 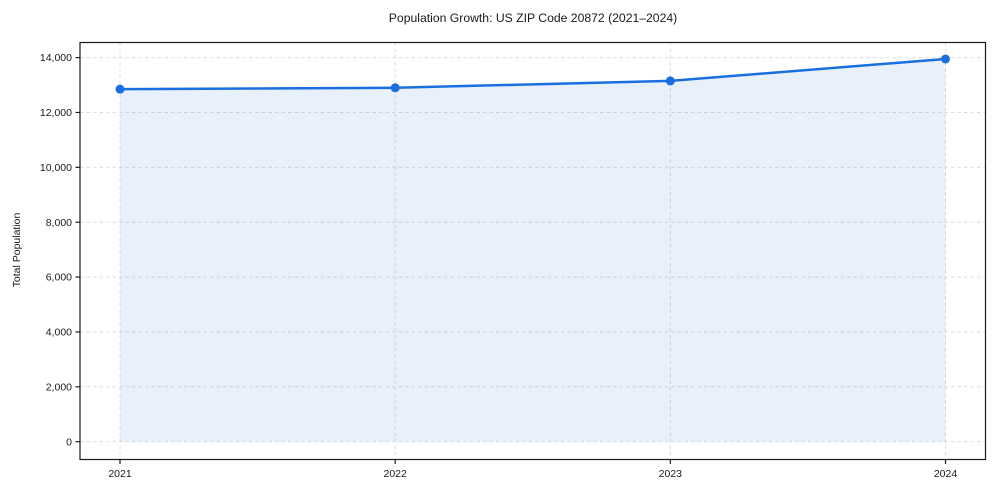 What do you see at coordinates (59, 387) in the screenshot?
I see `y-tick-label: 2,000` at bounding box center [59, 387].